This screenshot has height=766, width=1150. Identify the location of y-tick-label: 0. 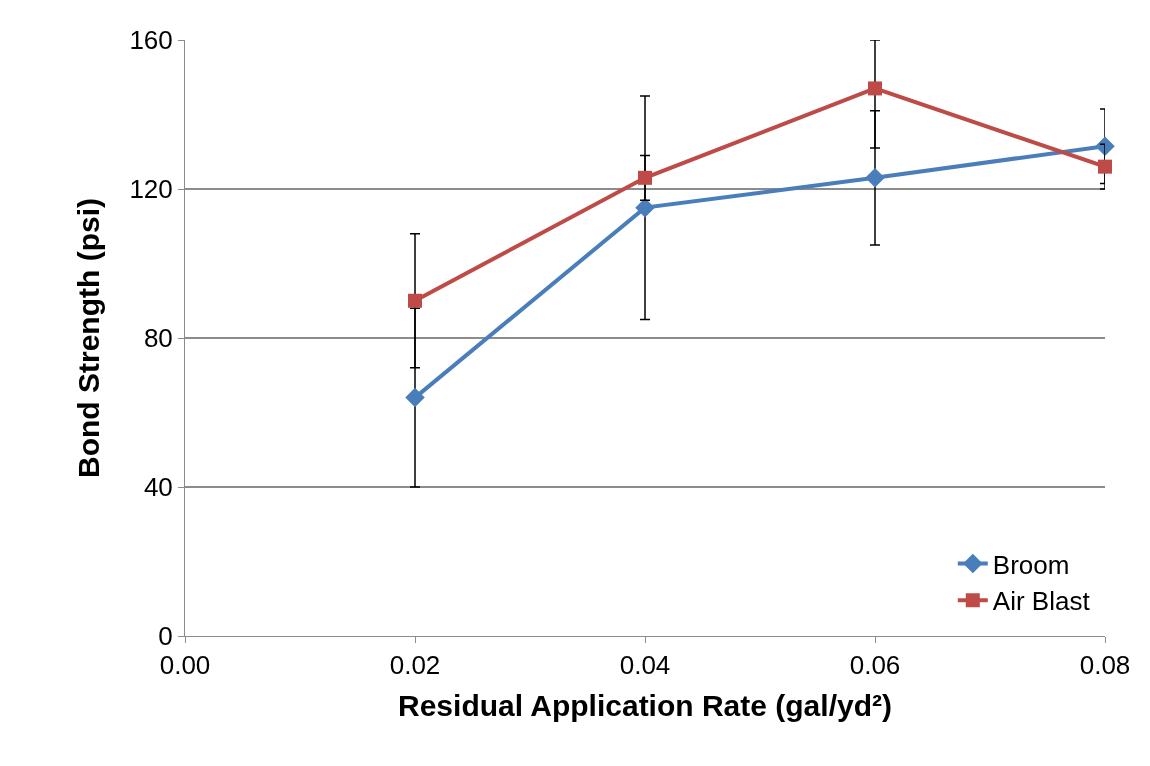
(165, 636).